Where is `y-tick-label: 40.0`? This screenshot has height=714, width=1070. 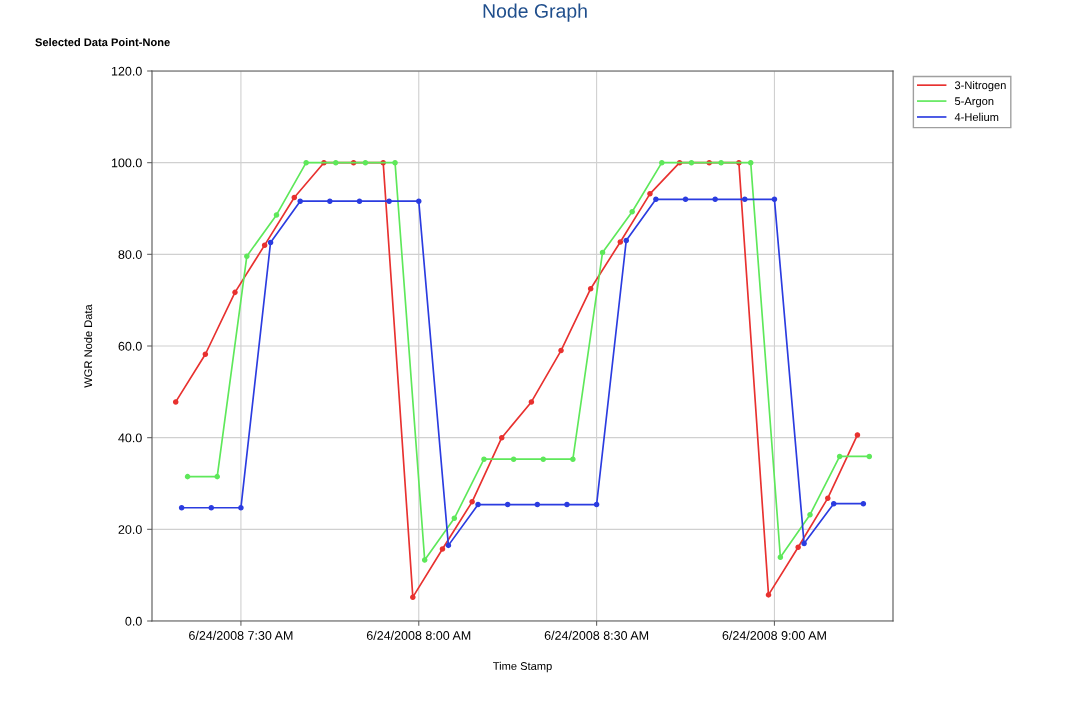
y-tick-label: 40.0 is located at coordinates (130, 438).